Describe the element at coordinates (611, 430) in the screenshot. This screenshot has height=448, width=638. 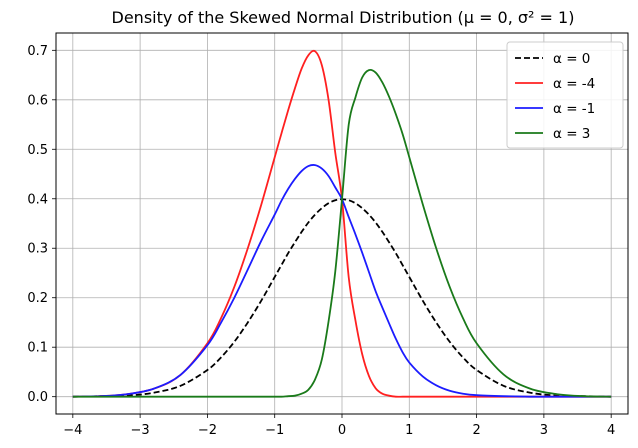
I see `x-tick-label: 4` at that location.